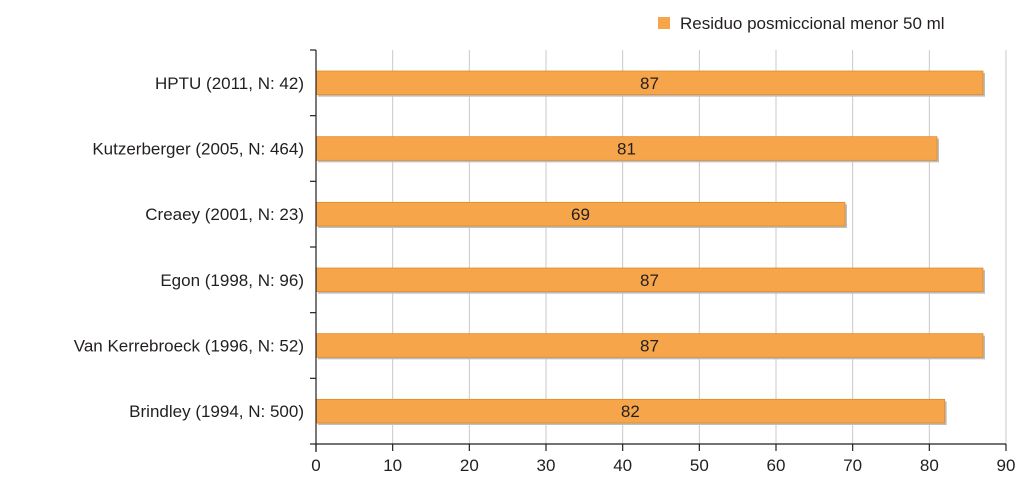  Describe the element at coordinates (315, 465) in the screenshot. I see `x-tick-label: 0` at that location.